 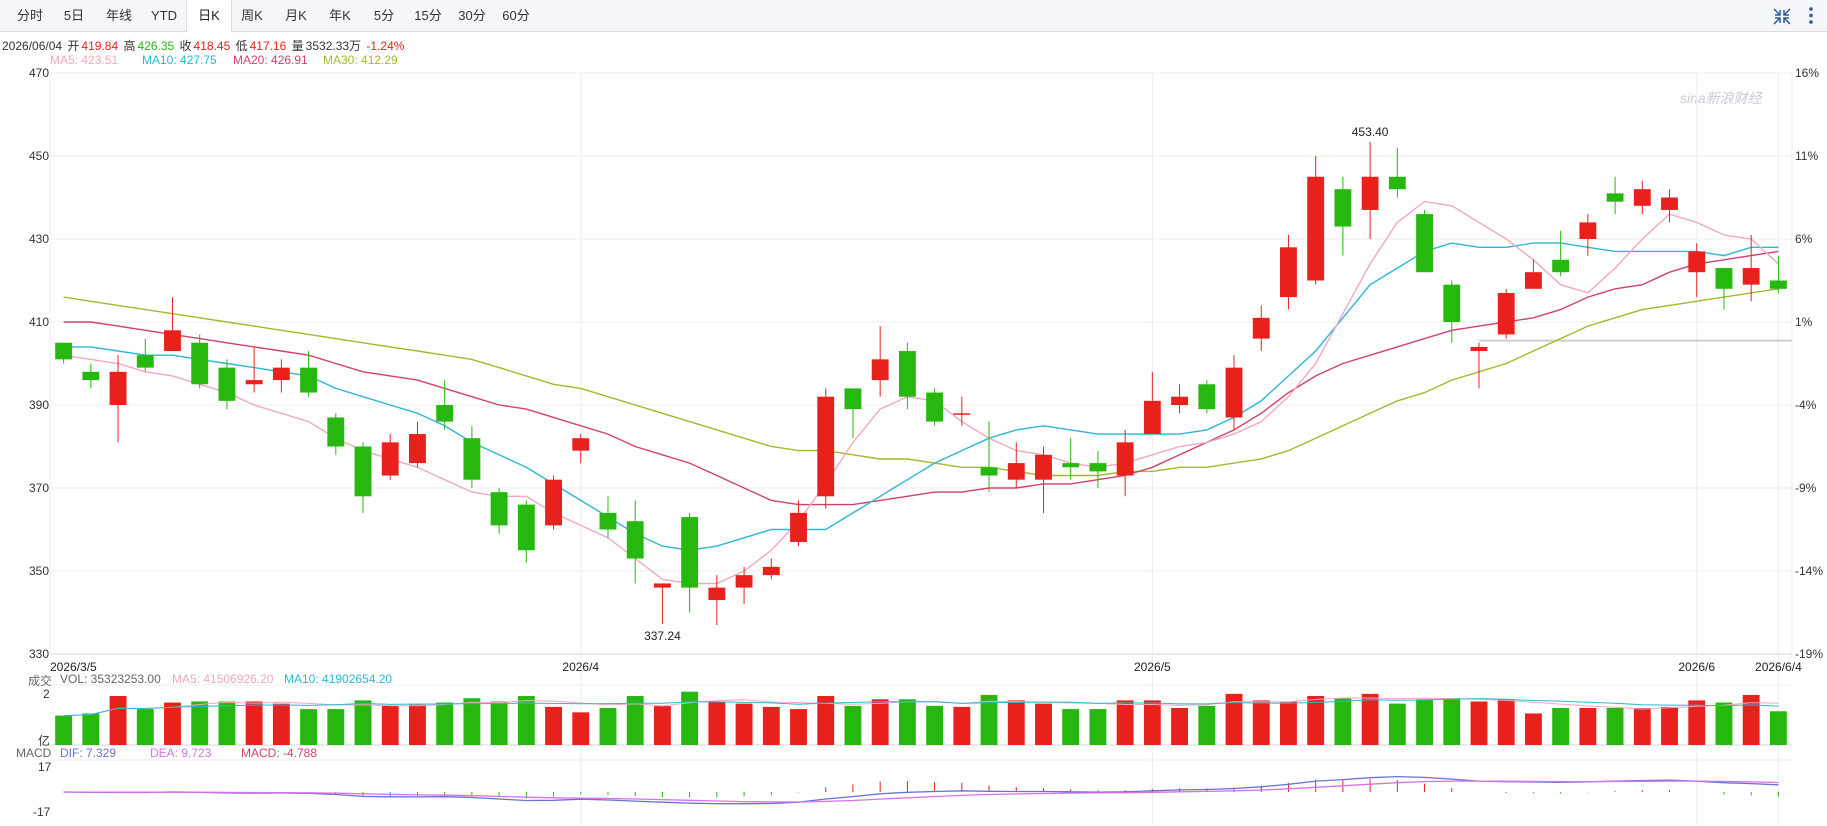 I want to click on tab-2: 年线, so click(x=118, y=15).